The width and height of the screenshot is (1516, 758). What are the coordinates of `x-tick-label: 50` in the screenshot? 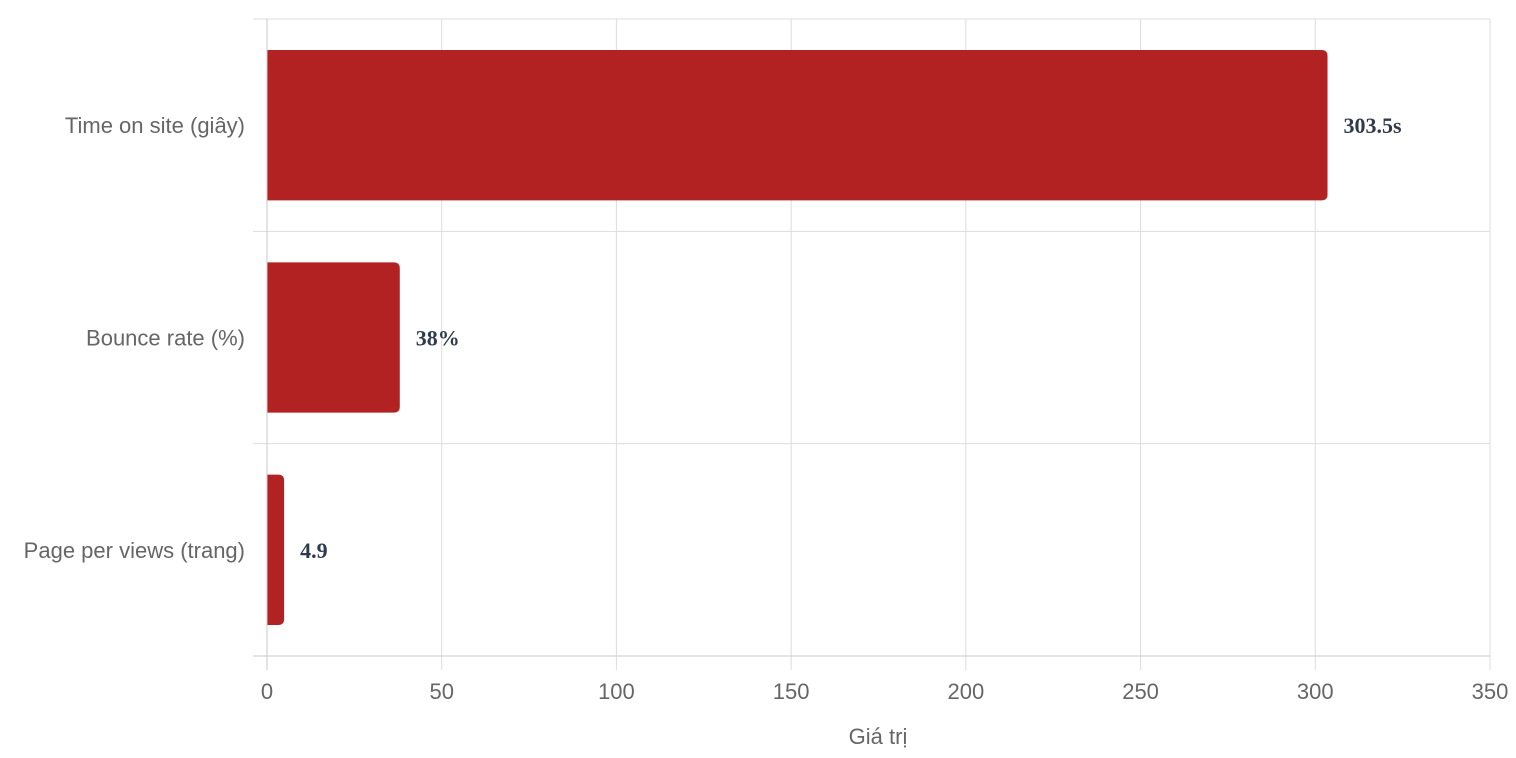 It's located at (441, 691).